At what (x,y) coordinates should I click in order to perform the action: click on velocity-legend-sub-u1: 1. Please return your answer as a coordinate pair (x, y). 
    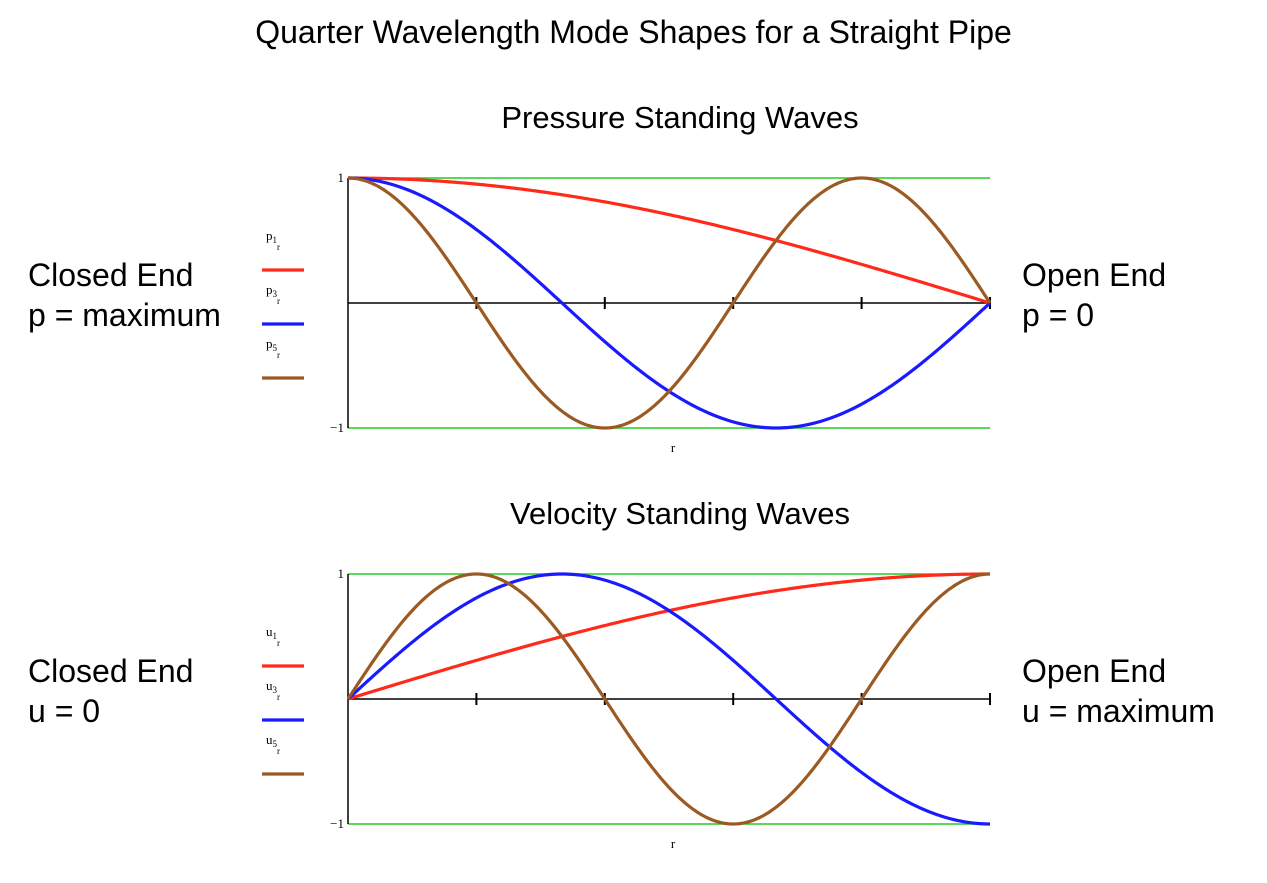
    Looking at the image, I should click on (275, 636).